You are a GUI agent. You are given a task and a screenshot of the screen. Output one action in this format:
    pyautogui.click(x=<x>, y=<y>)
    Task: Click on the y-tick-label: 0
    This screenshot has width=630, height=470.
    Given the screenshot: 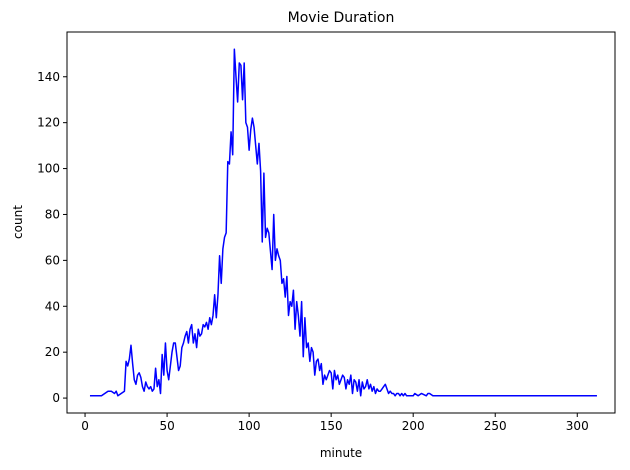 What is the action you would take?
    pyautogui.click(x=56, y=398)
    